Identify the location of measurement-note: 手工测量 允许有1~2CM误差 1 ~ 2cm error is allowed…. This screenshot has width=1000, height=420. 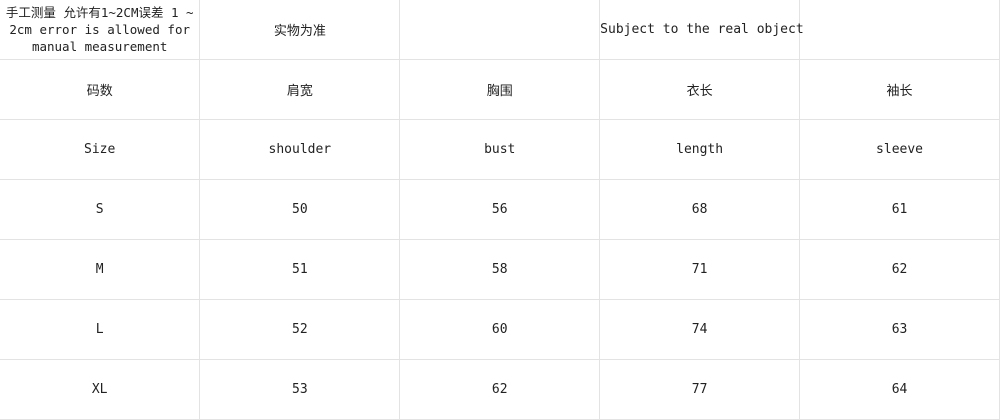
(100, 30).